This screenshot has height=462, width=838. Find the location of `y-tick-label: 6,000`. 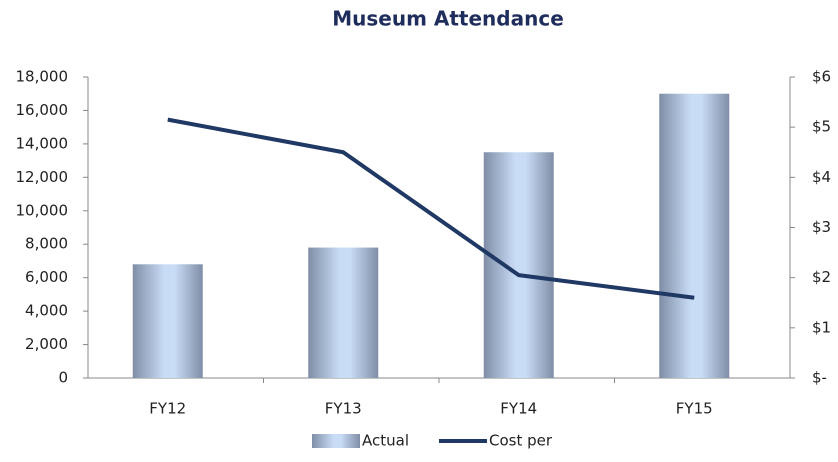

y-tick-label: 6,000 is located at coordinates (46, 277).